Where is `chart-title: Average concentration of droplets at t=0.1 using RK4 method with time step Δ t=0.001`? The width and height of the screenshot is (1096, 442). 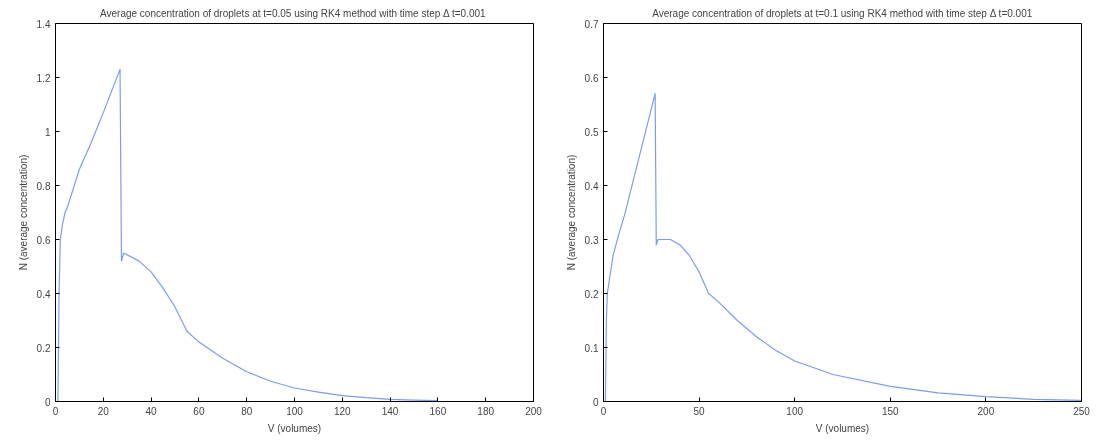
chart-title: Average concentration of droplets at t=0.1 using RK4 method with time step Δ t=0.001 is located at coordinates (842, 13).